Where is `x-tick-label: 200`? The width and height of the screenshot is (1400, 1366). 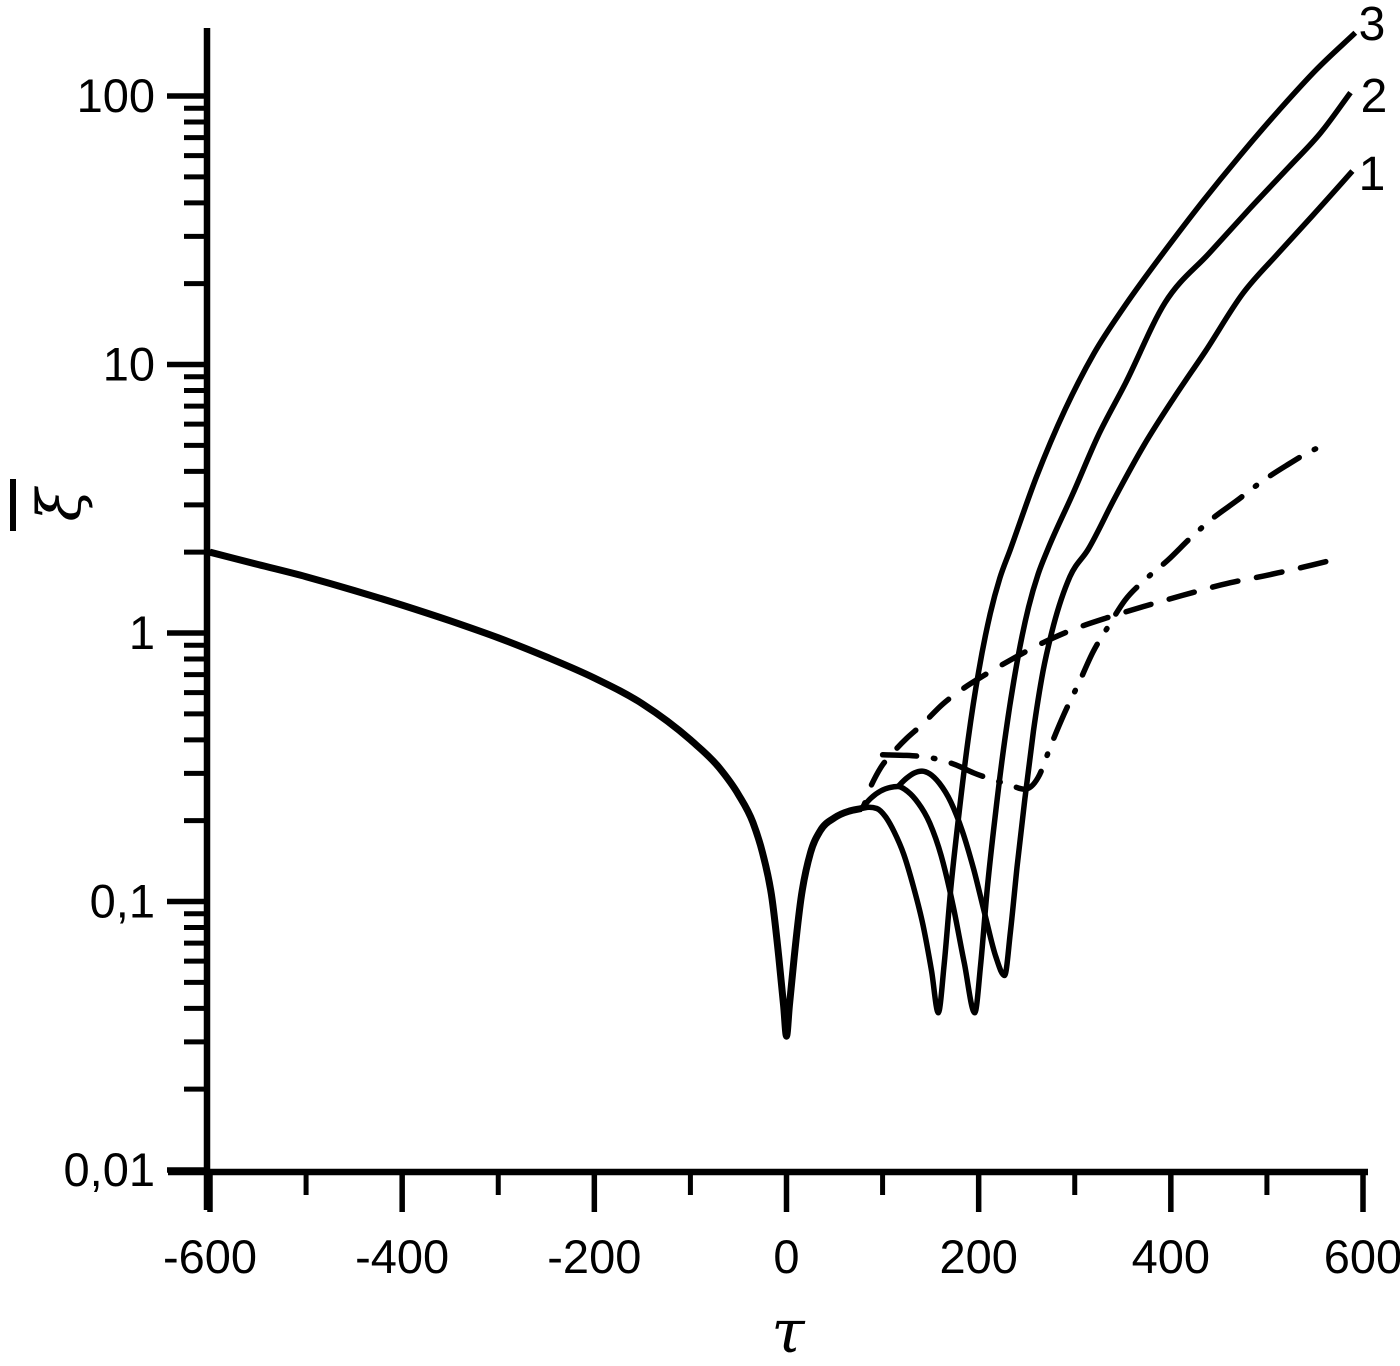 x-tick-label: 200 is located at coordinates (978, 1256).